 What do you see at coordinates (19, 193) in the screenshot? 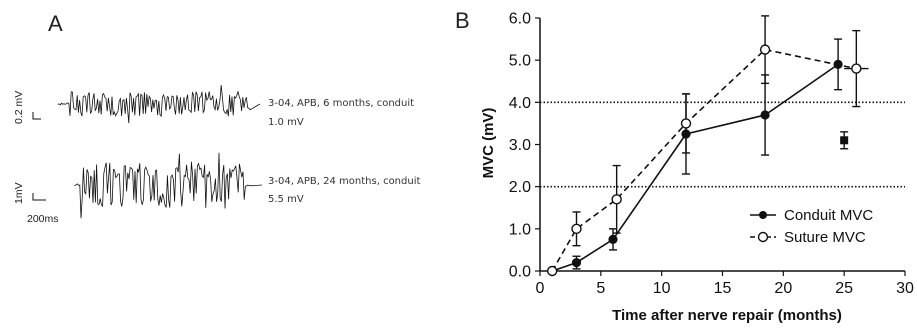
I see `scale-label-1mv: 1mV` at bounding box center [19, 193].